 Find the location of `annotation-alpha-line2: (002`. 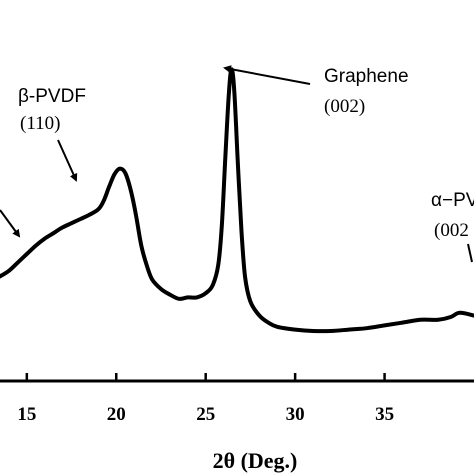

annotation-alpha-line2: (002 is located at coordinates (451, 230).